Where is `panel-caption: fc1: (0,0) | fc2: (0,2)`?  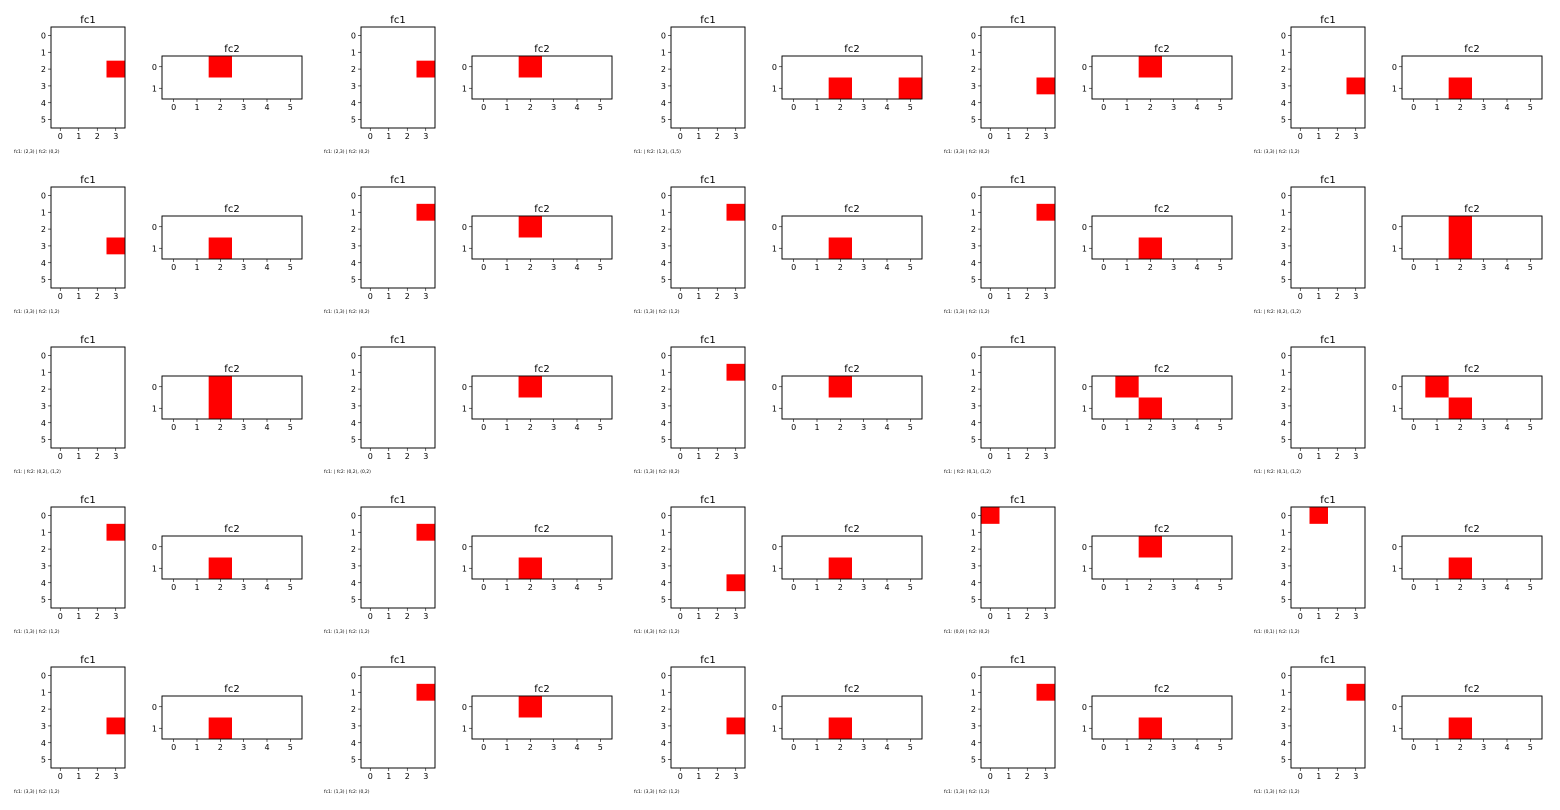 panel-caption: fc1: (0,0) | fc2: (0,2) is located at coordinates (967, 632).